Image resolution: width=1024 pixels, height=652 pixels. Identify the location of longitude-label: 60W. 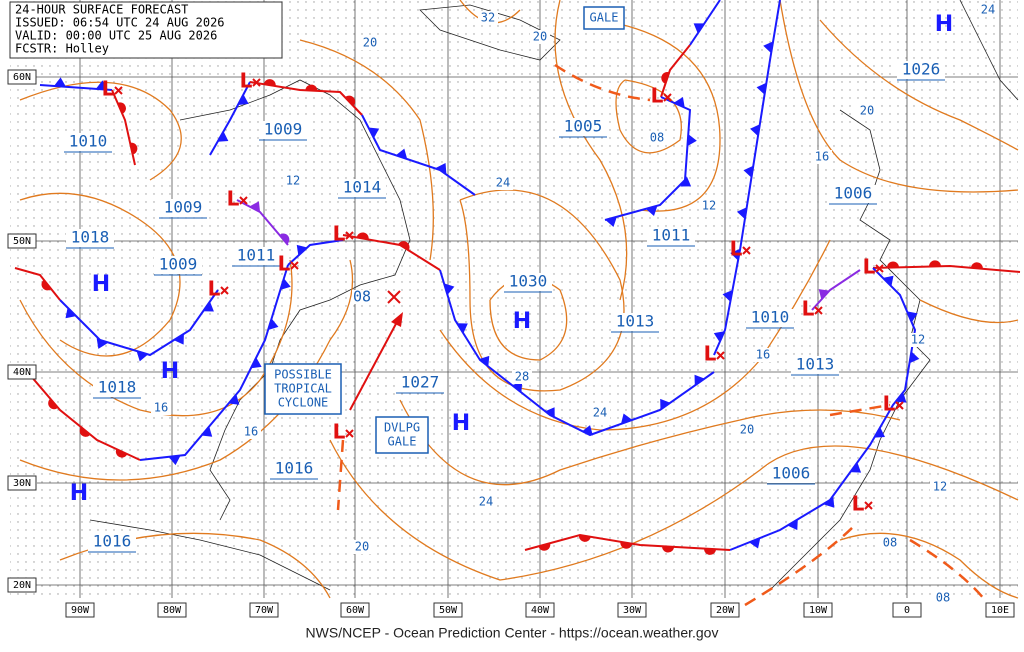
(355, 610).